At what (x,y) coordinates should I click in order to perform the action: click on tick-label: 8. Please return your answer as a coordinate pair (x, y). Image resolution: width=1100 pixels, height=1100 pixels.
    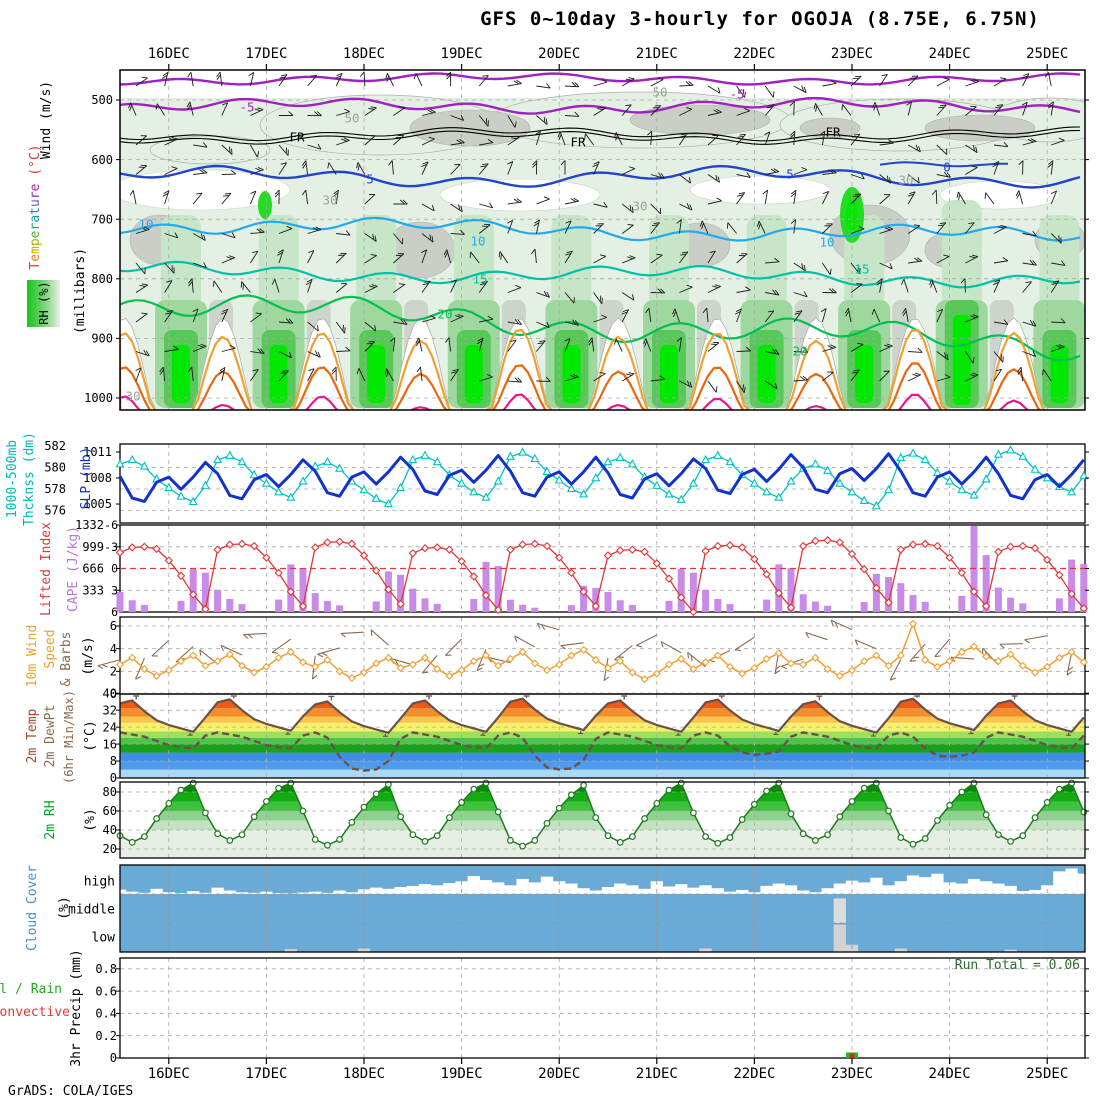
    Looking at the image, I should click on (113, 761).